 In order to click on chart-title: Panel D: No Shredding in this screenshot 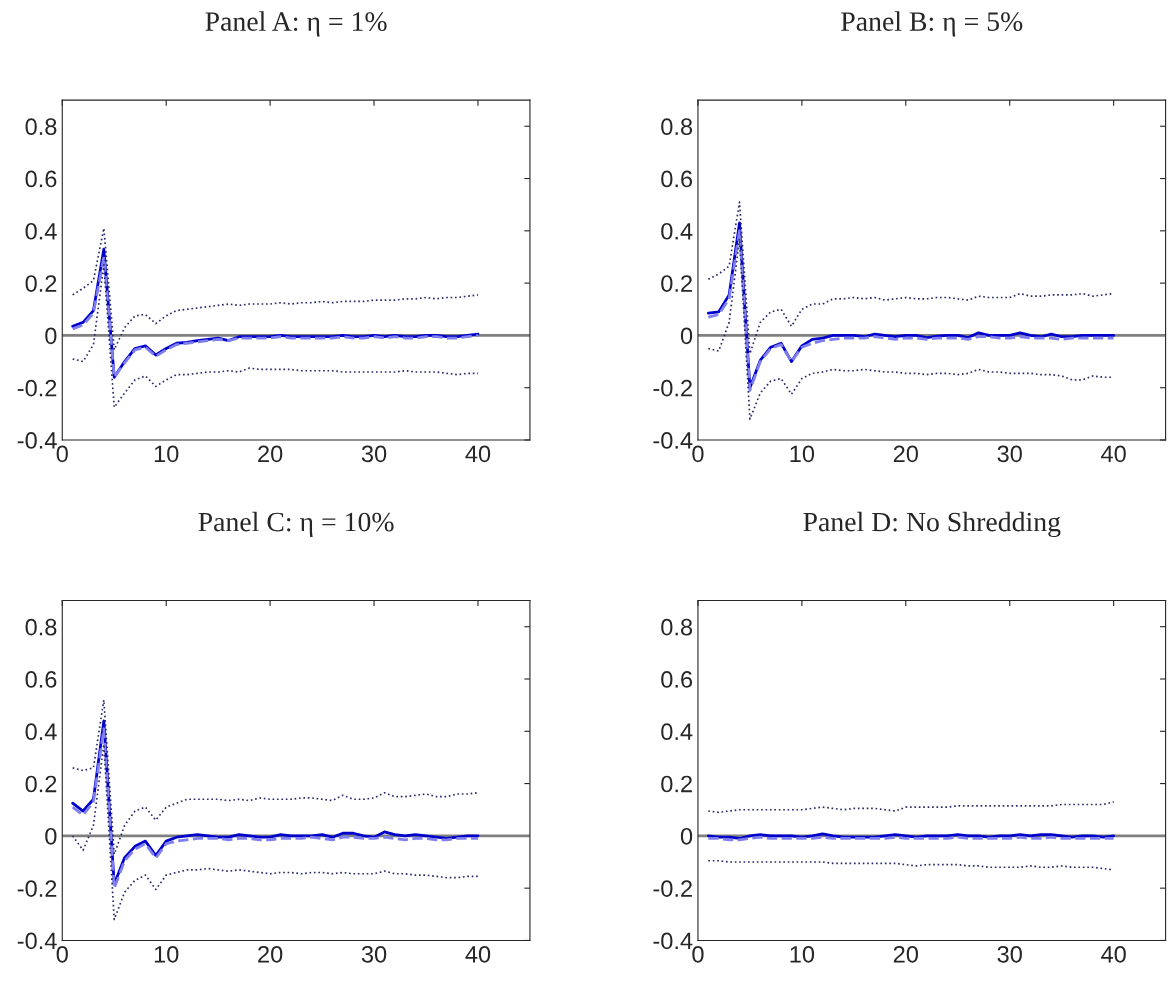, I will do `click(932, 524)`.